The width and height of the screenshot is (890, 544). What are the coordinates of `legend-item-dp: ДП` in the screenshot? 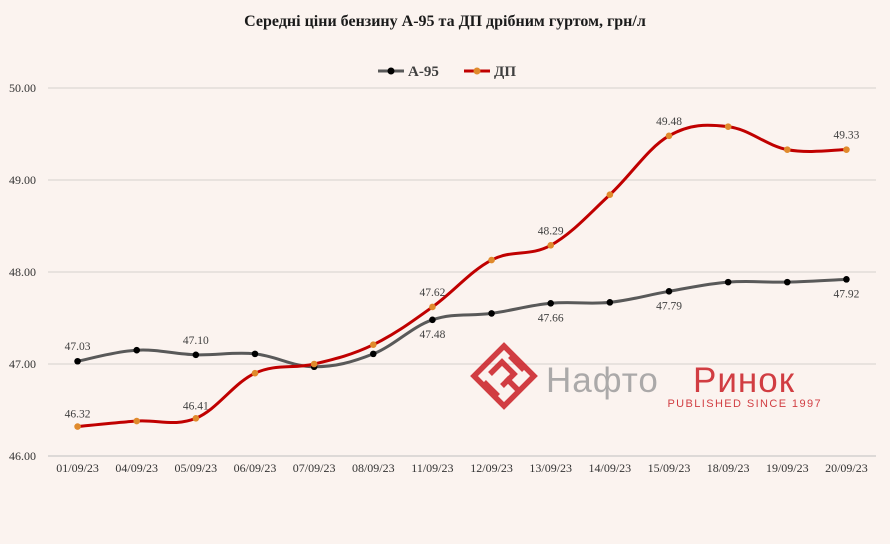 It's located at (490, 72).